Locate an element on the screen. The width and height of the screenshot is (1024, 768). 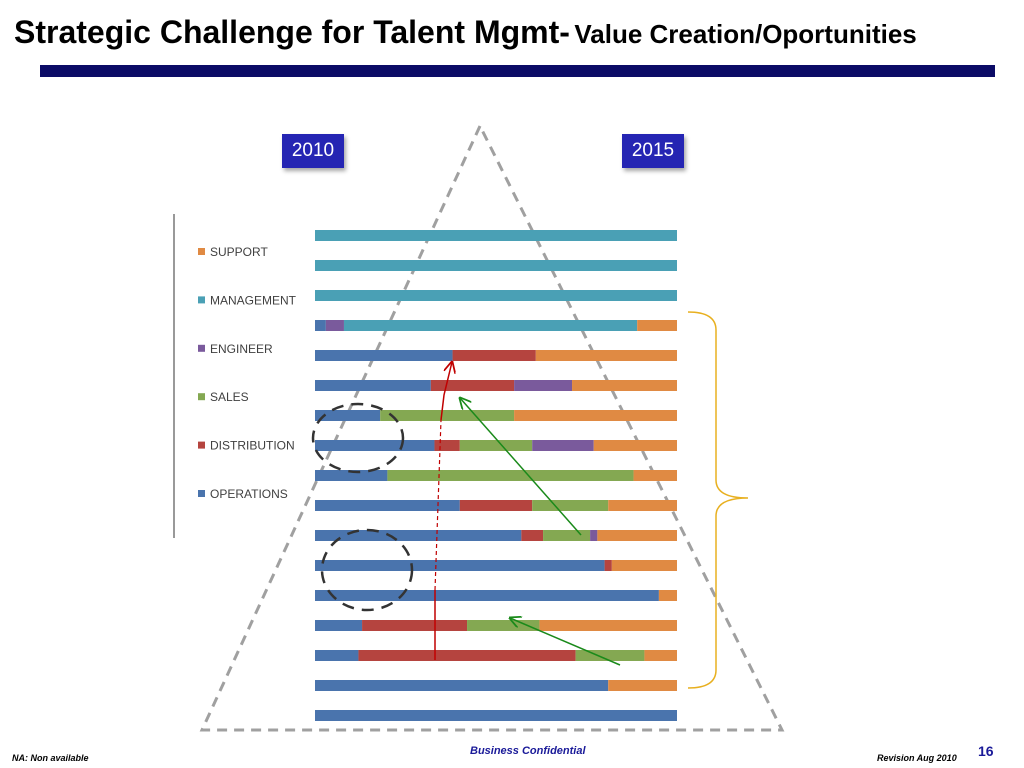
bar-row-7-support is located at coordinates (595, 415).